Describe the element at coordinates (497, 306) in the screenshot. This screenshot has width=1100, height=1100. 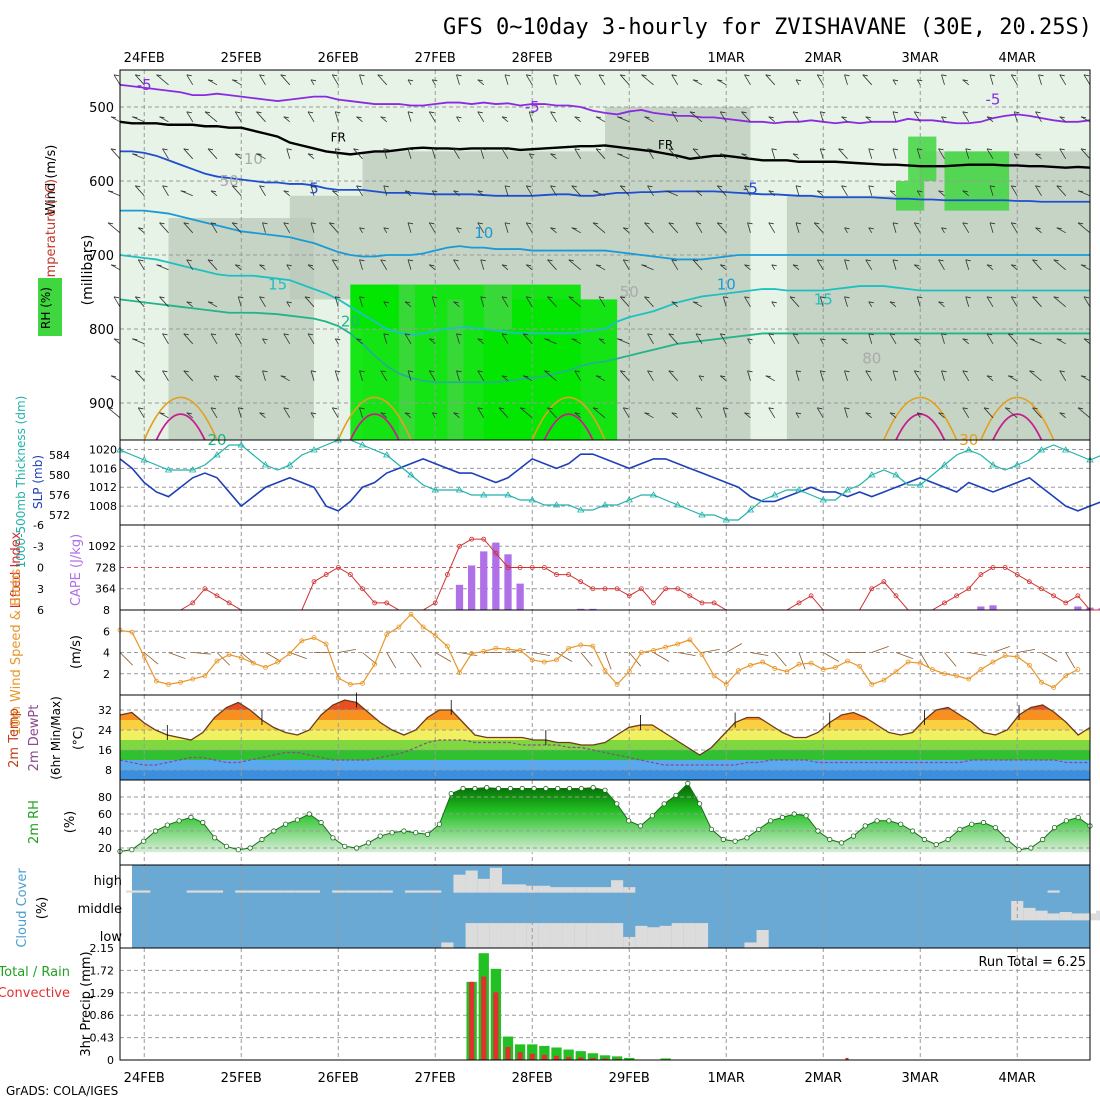
I see `rh-core-region` at that location.